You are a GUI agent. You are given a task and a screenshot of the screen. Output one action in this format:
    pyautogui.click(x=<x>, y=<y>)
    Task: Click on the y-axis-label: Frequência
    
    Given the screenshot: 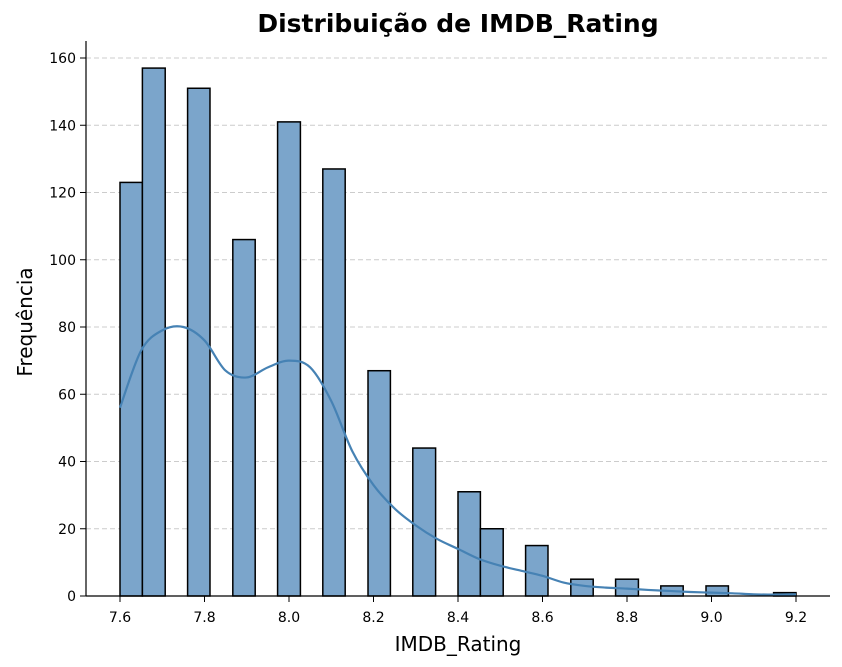 What is the action you would take?
    pyautogui.click(x=25, y=321)
    